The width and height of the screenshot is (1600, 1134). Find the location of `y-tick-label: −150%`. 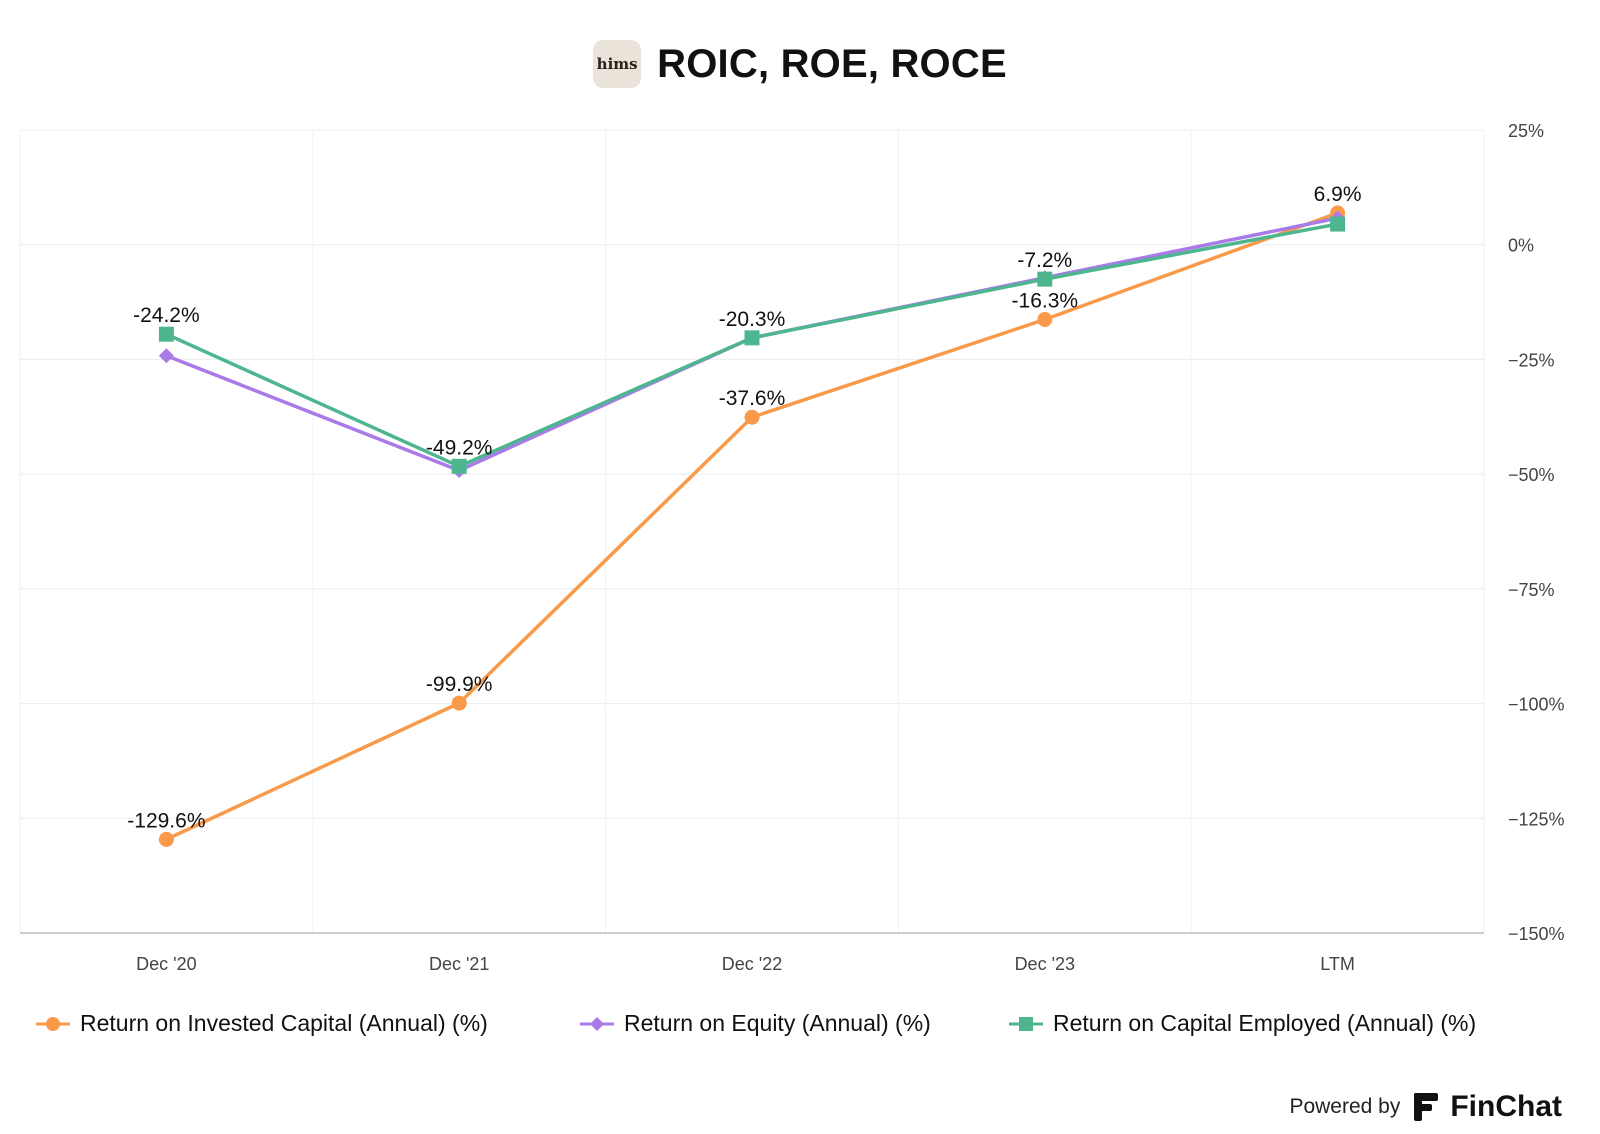

y-tick-label: −150% is located at coordinates (1536, 934).